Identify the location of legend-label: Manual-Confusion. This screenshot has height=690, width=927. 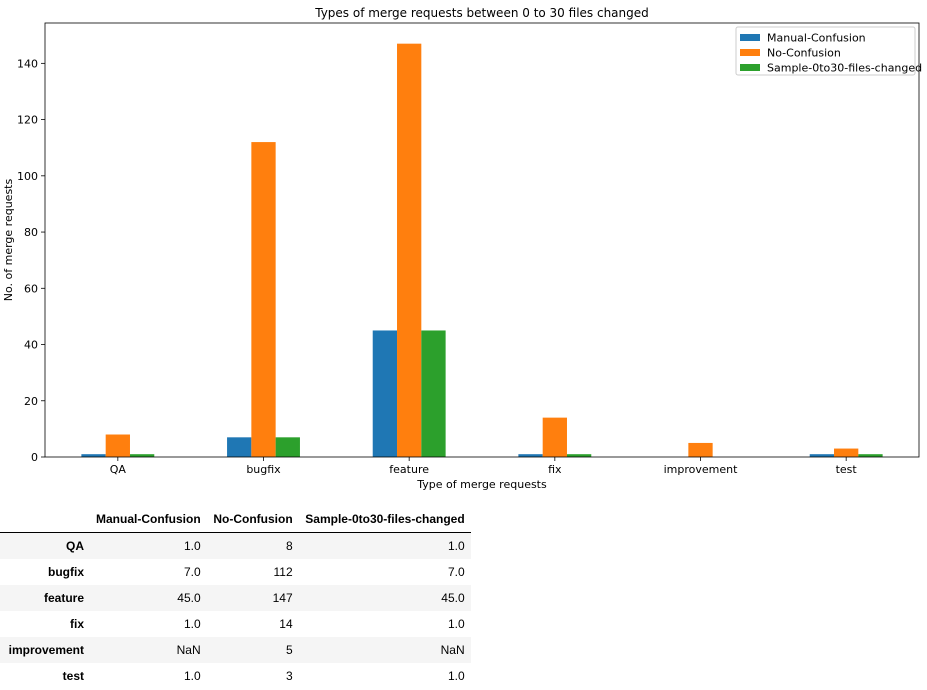
(816, 38).